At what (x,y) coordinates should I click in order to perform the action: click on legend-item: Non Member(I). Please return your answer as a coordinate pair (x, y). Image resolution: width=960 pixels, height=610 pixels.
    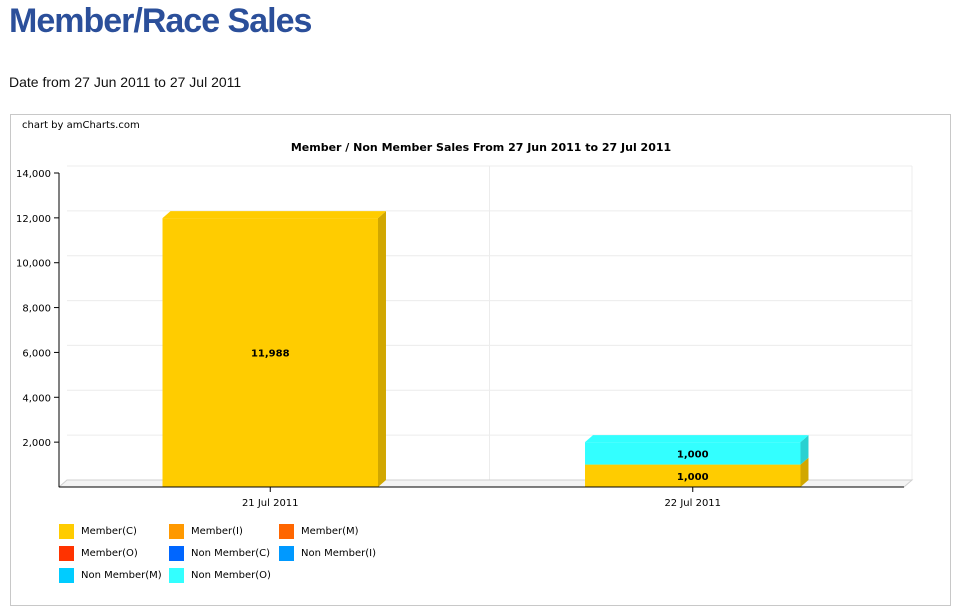
    Looking at the image, I should click on (334, 553).